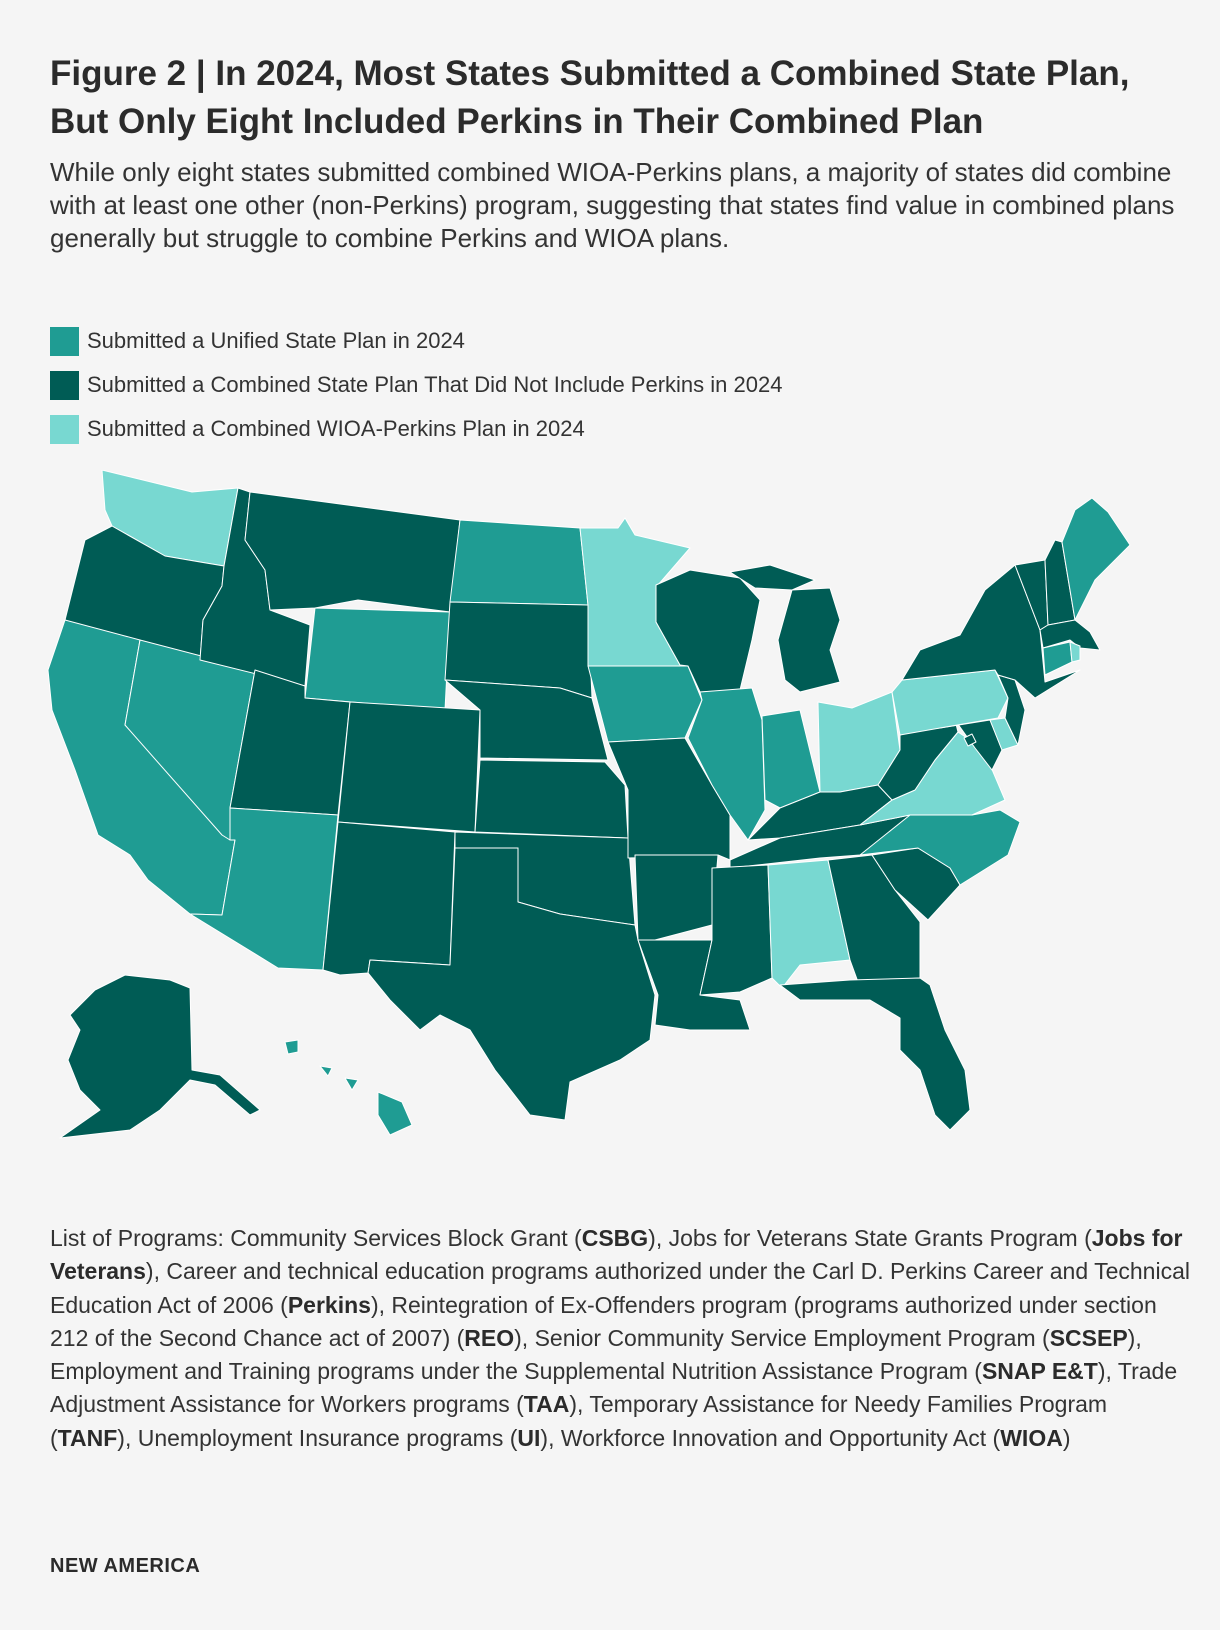 Image resolution: width=1220 pixels, height=1630 pixels. What do you see at coordinates (1066, 1437) in the screenshot?
I see `program-text: )` at bounding box center [1066, 1437].